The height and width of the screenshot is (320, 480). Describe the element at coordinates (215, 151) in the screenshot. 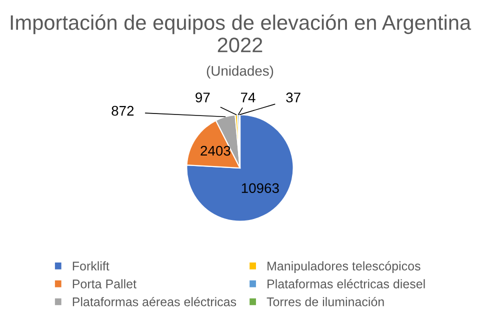

I see `data-label: 2403` at that location.